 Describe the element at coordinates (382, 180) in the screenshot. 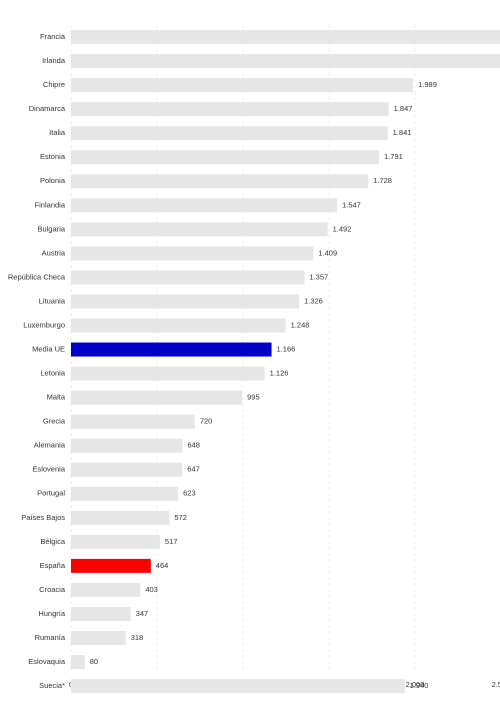

I see `value-label: 1.728` at that location.